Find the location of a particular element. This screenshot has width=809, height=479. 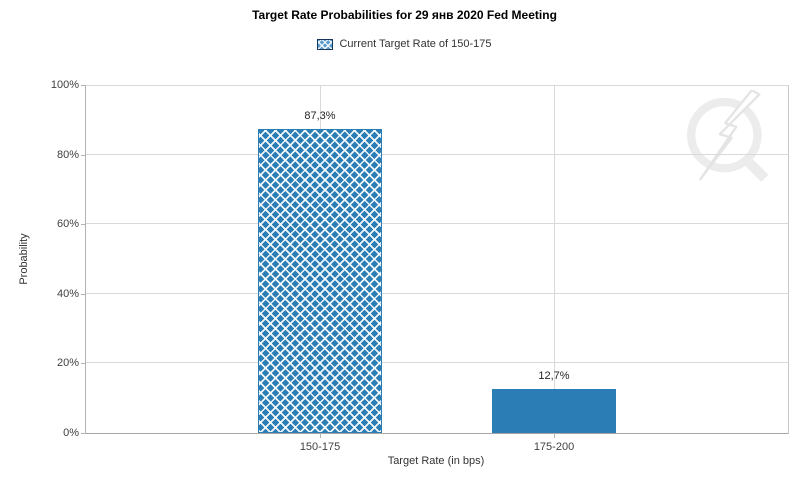

y-tick-label: 100% is located at coordinates (64, 85).